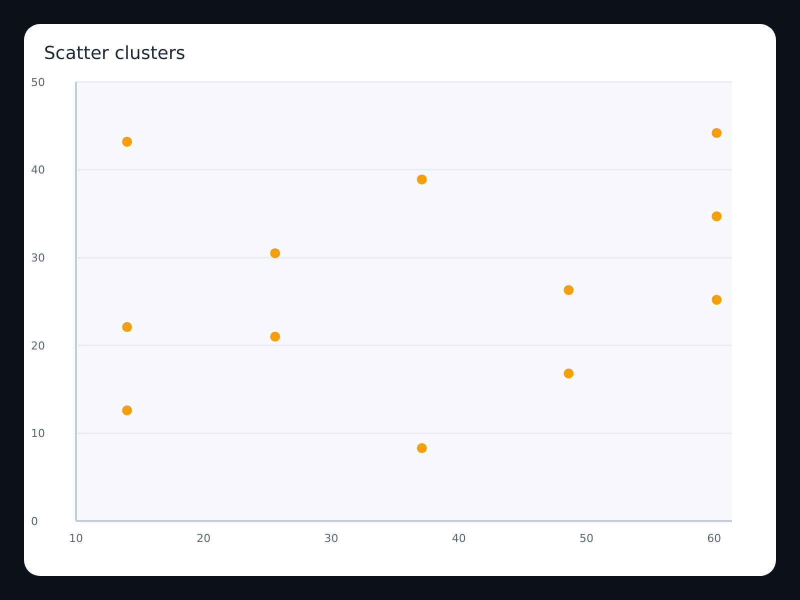 This screenshot has height=600, width=800. Describe the element at coordinates (38, 433) in the screenshot. I see `y-tick-label: 10` at that location.